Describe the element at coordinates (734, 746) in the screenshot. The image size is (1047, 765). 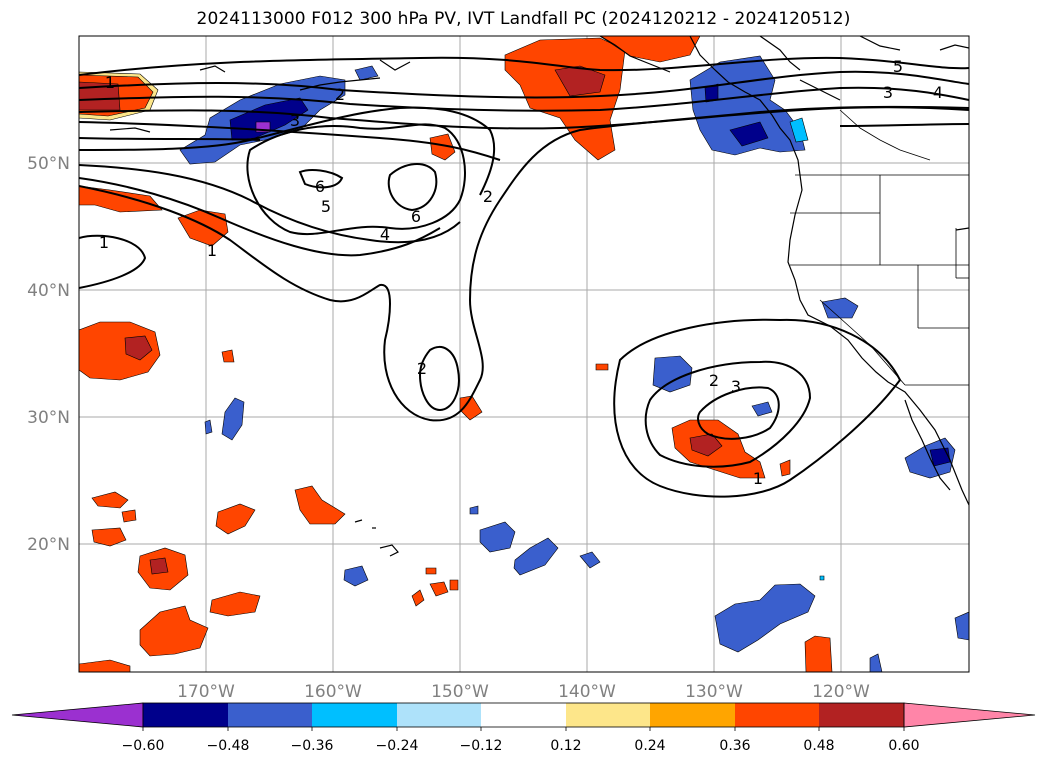
I see `colorbar-tick-label: 0.36` at that location.